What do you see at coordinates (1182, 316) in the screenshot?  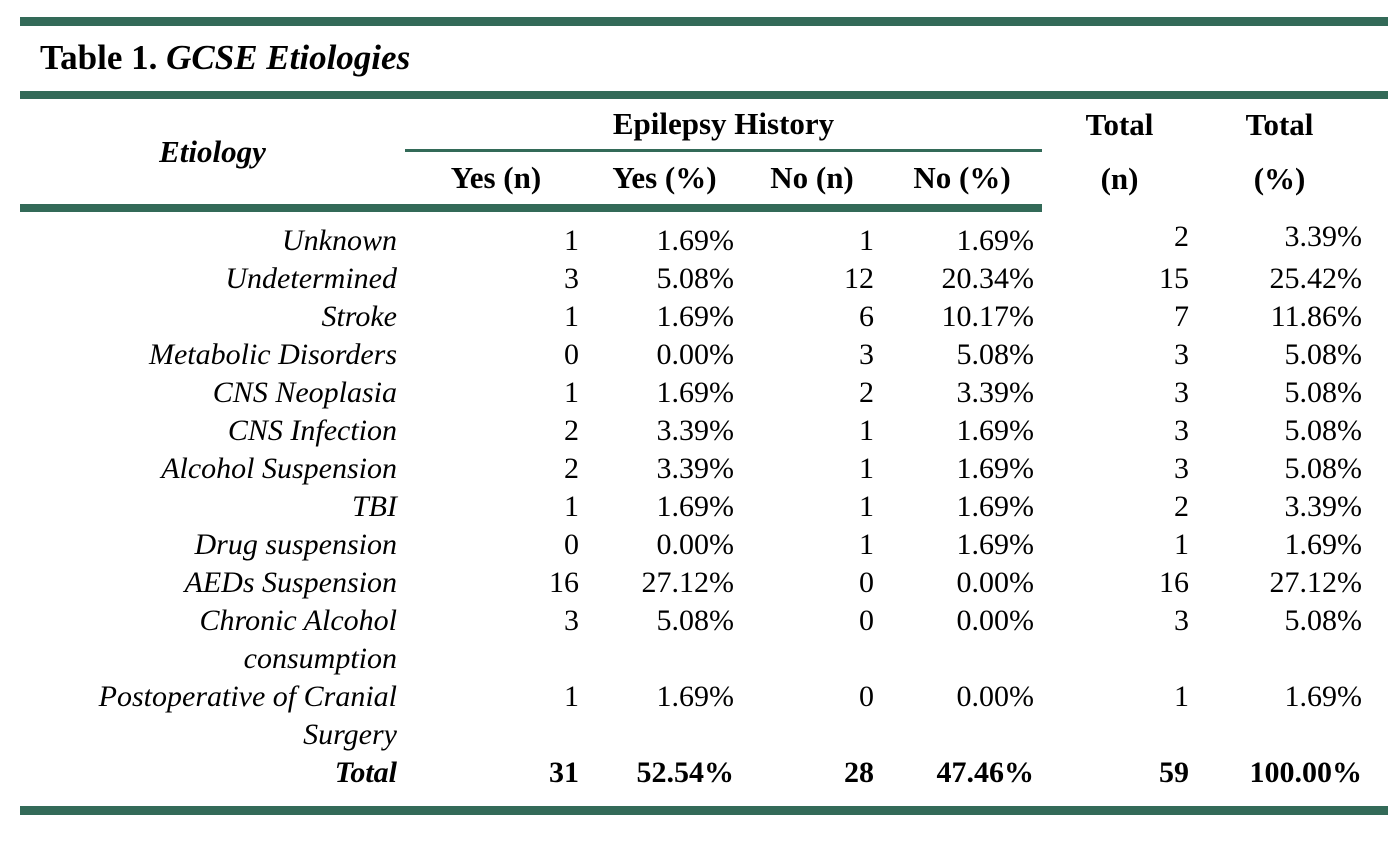 I see `total-n-cell: 7` at bounding box center [1182, 316].